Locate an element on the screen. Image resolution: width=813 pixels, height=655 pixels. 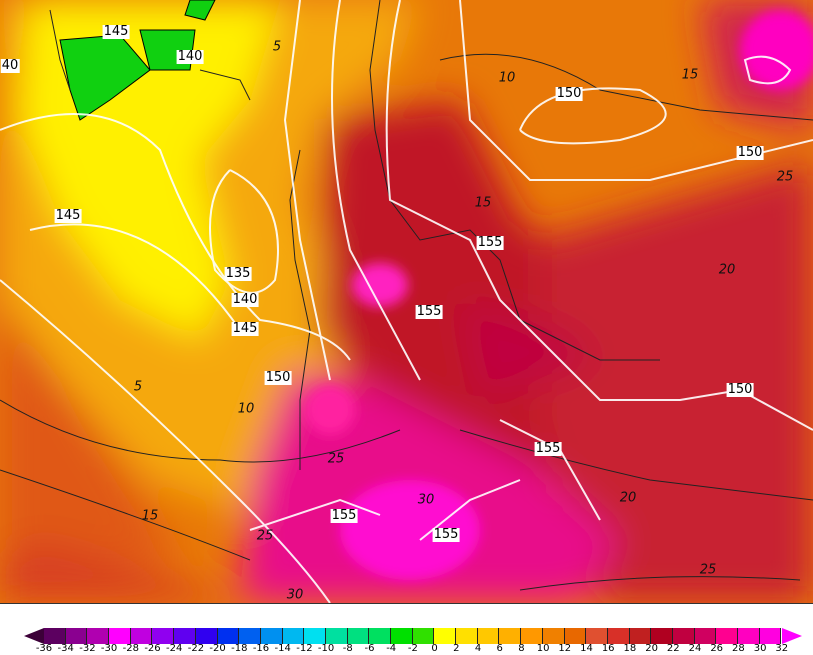
color-legend-tick: 2 is located at coordinates (456, 648).